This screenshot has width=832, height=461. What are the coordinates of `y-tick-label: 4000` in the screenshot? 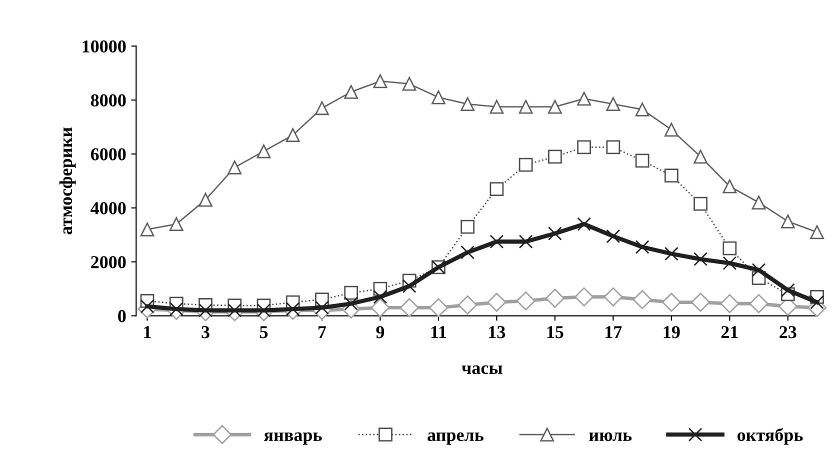 It's located at (108, 208).